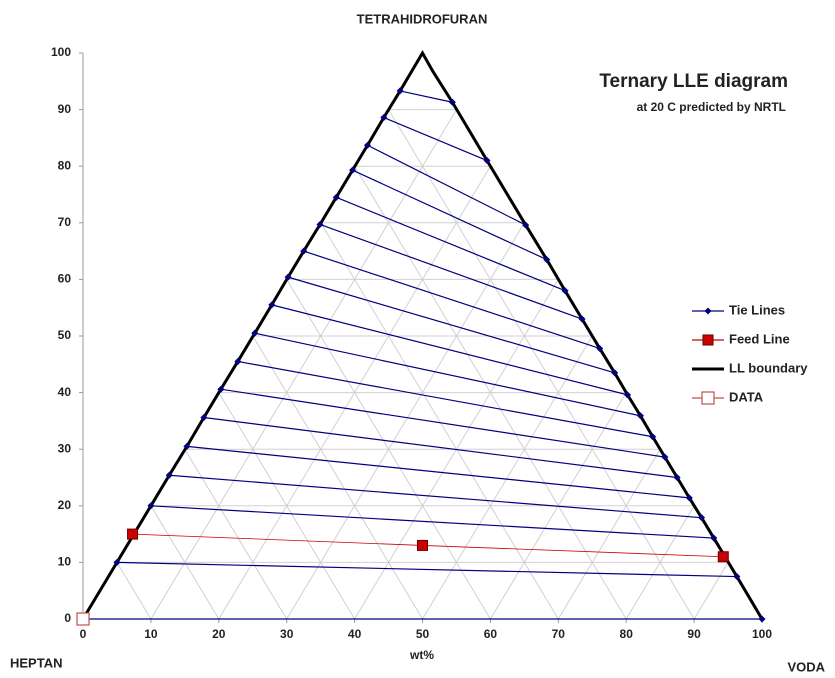 The height and width of the screenshot is (678, 835). Describe the element at coordinates (711, 107) in the screenshot. I see `chart-subtitle: at 20 C predicted by NRTL` at that location.